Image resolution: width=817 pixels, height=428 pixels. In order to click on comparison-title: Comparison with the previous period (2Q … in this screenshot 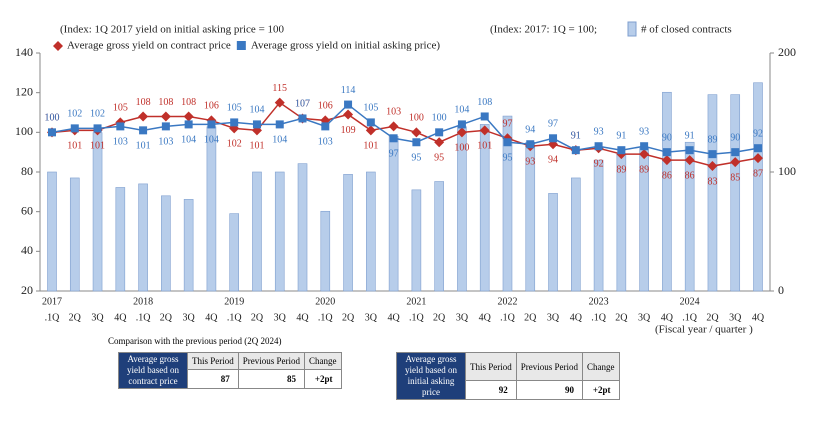, I will do `click(195, 341)`.